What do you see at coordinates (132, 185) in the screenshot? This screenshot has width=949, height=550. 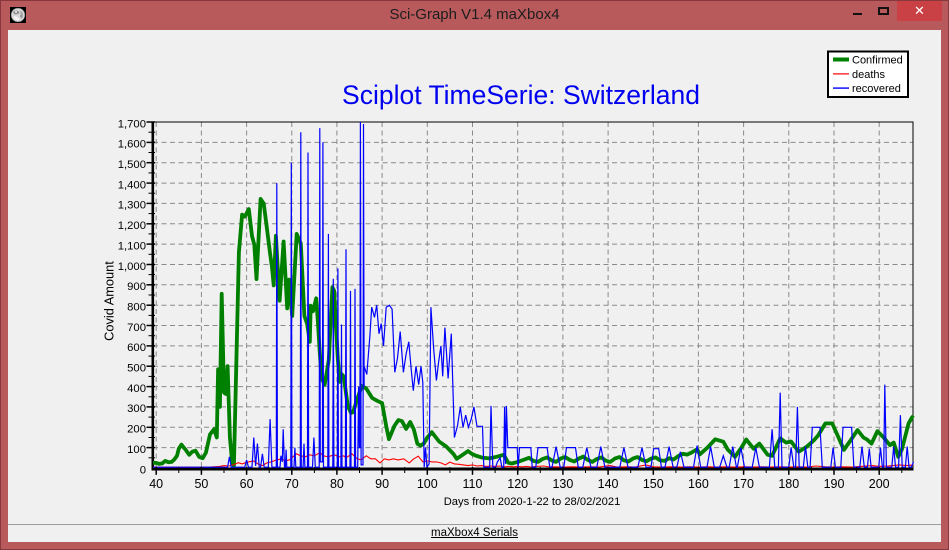 I see `svg-text: 1,400` at bounding box center [132, 185].